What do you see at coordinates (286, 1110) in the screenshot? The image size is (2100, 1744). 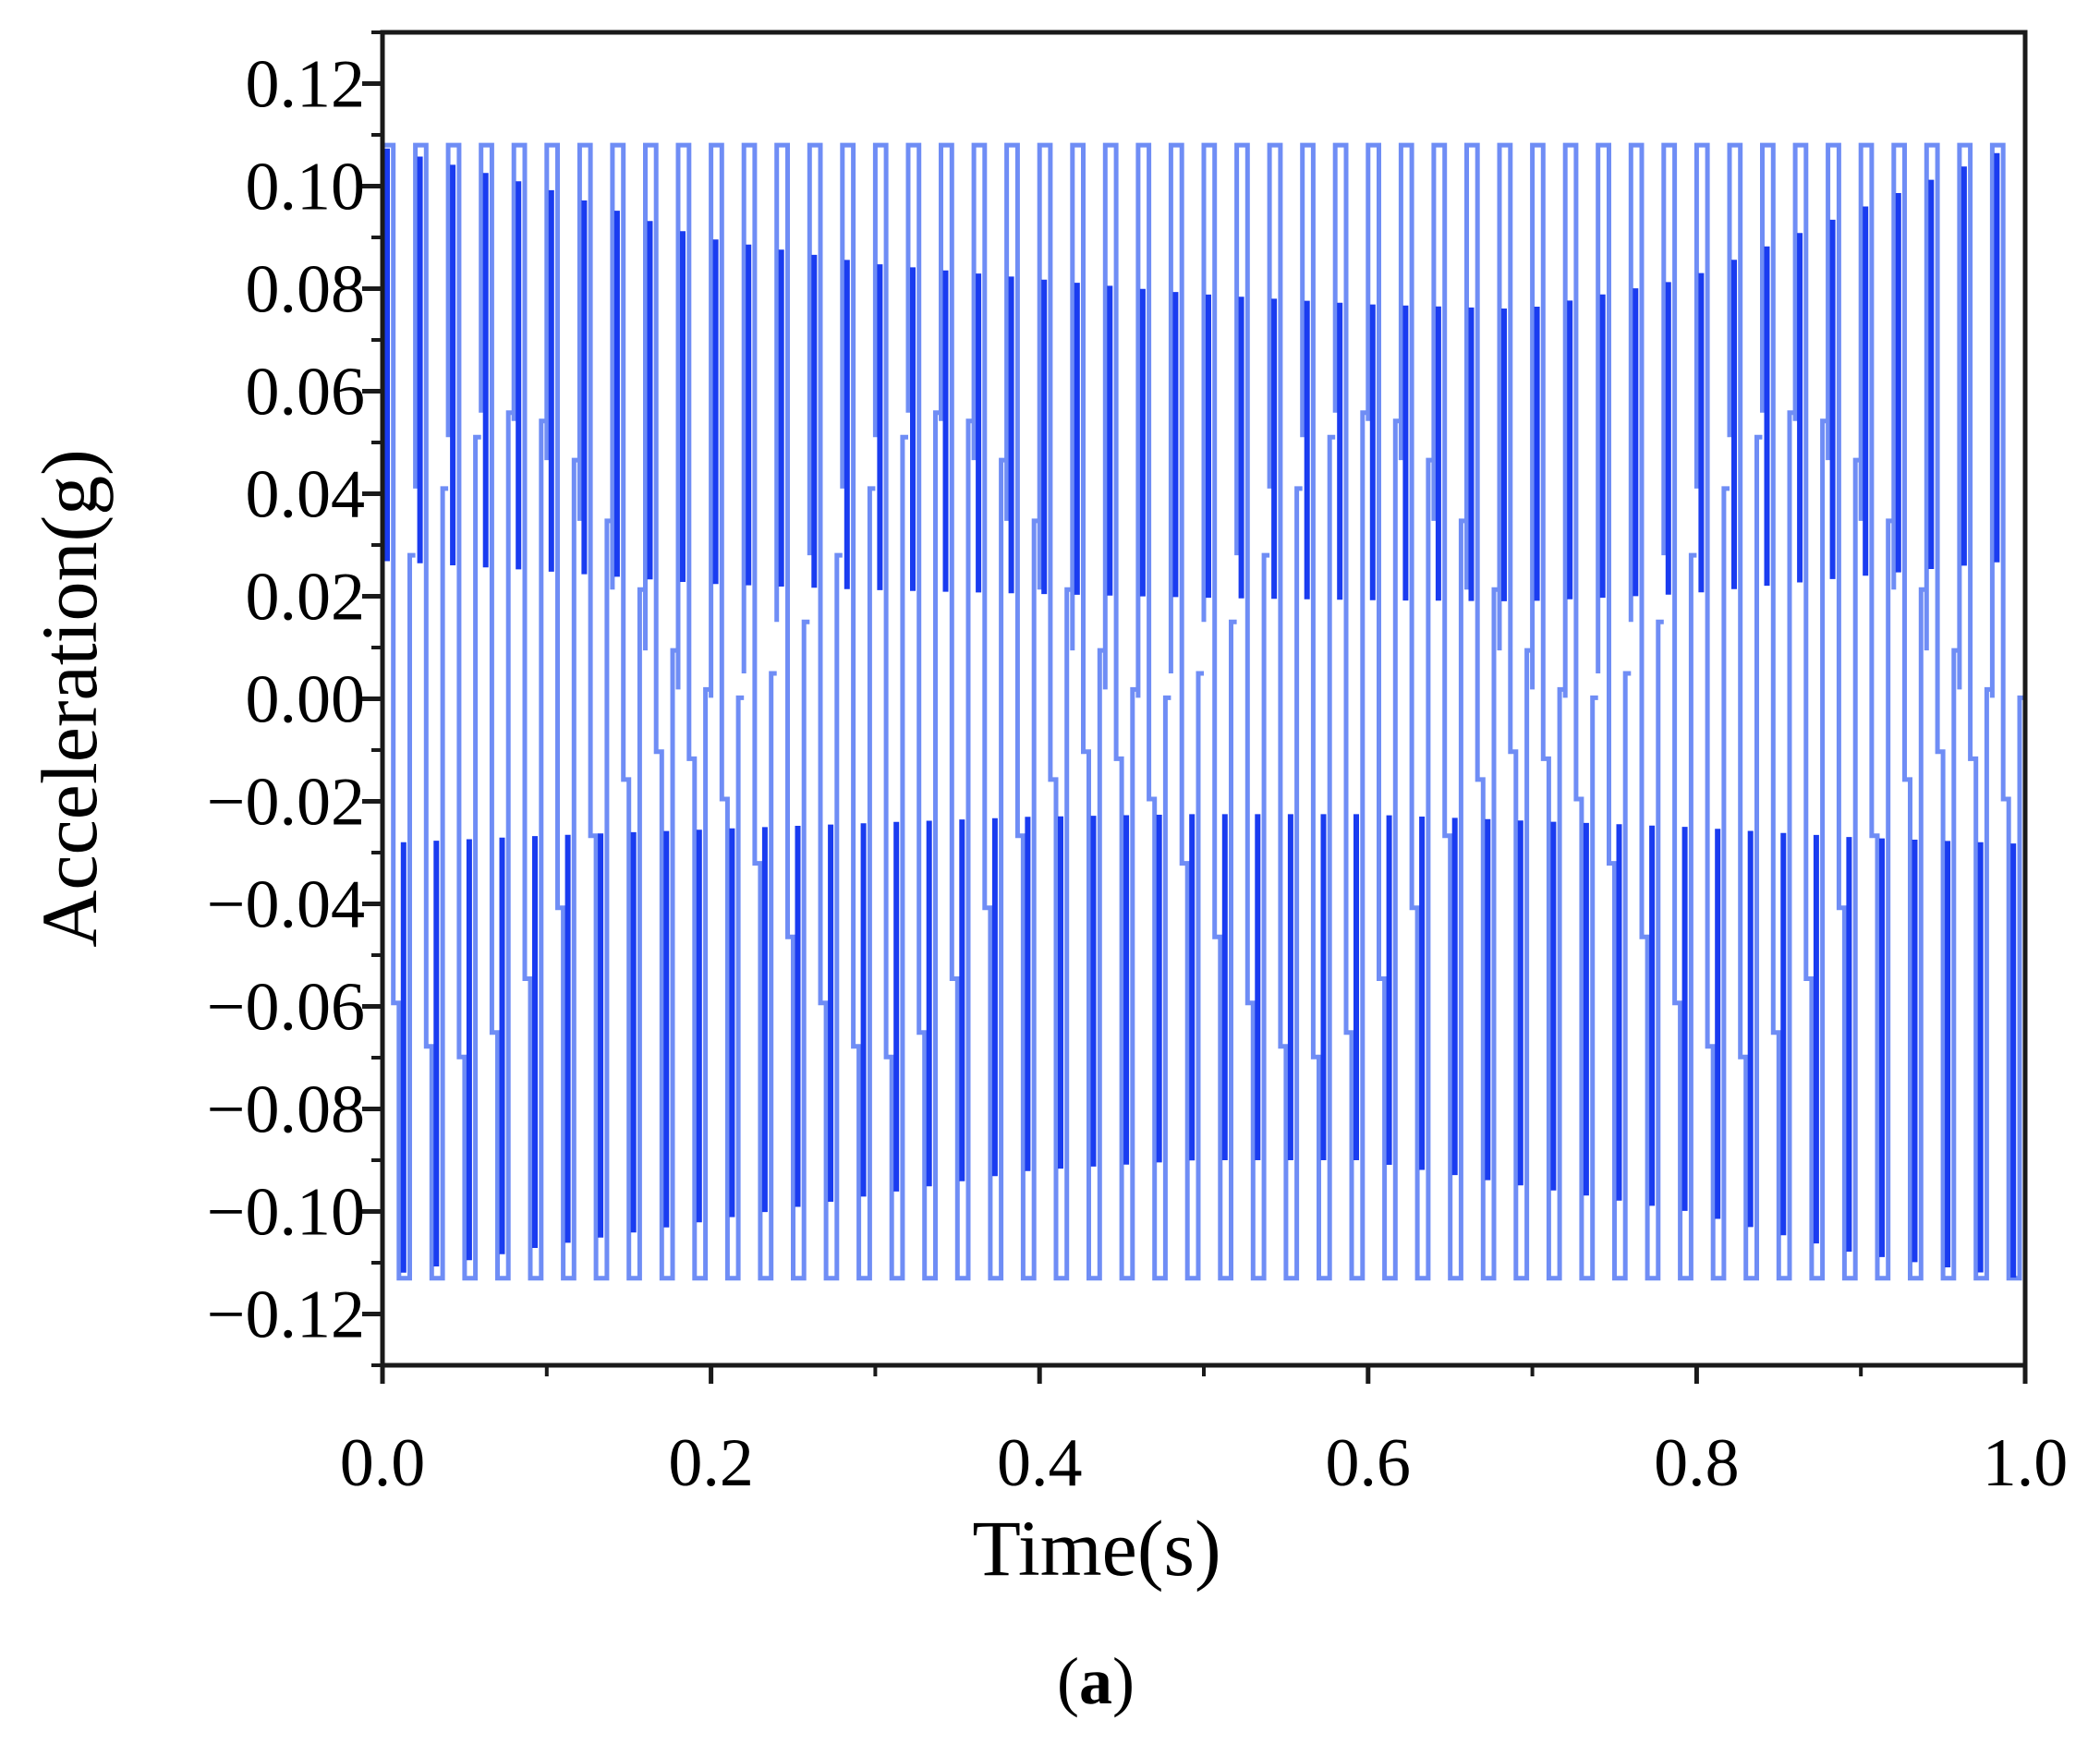 I see `y-tick-label: −0.08` at bounding box center [286, 1110].